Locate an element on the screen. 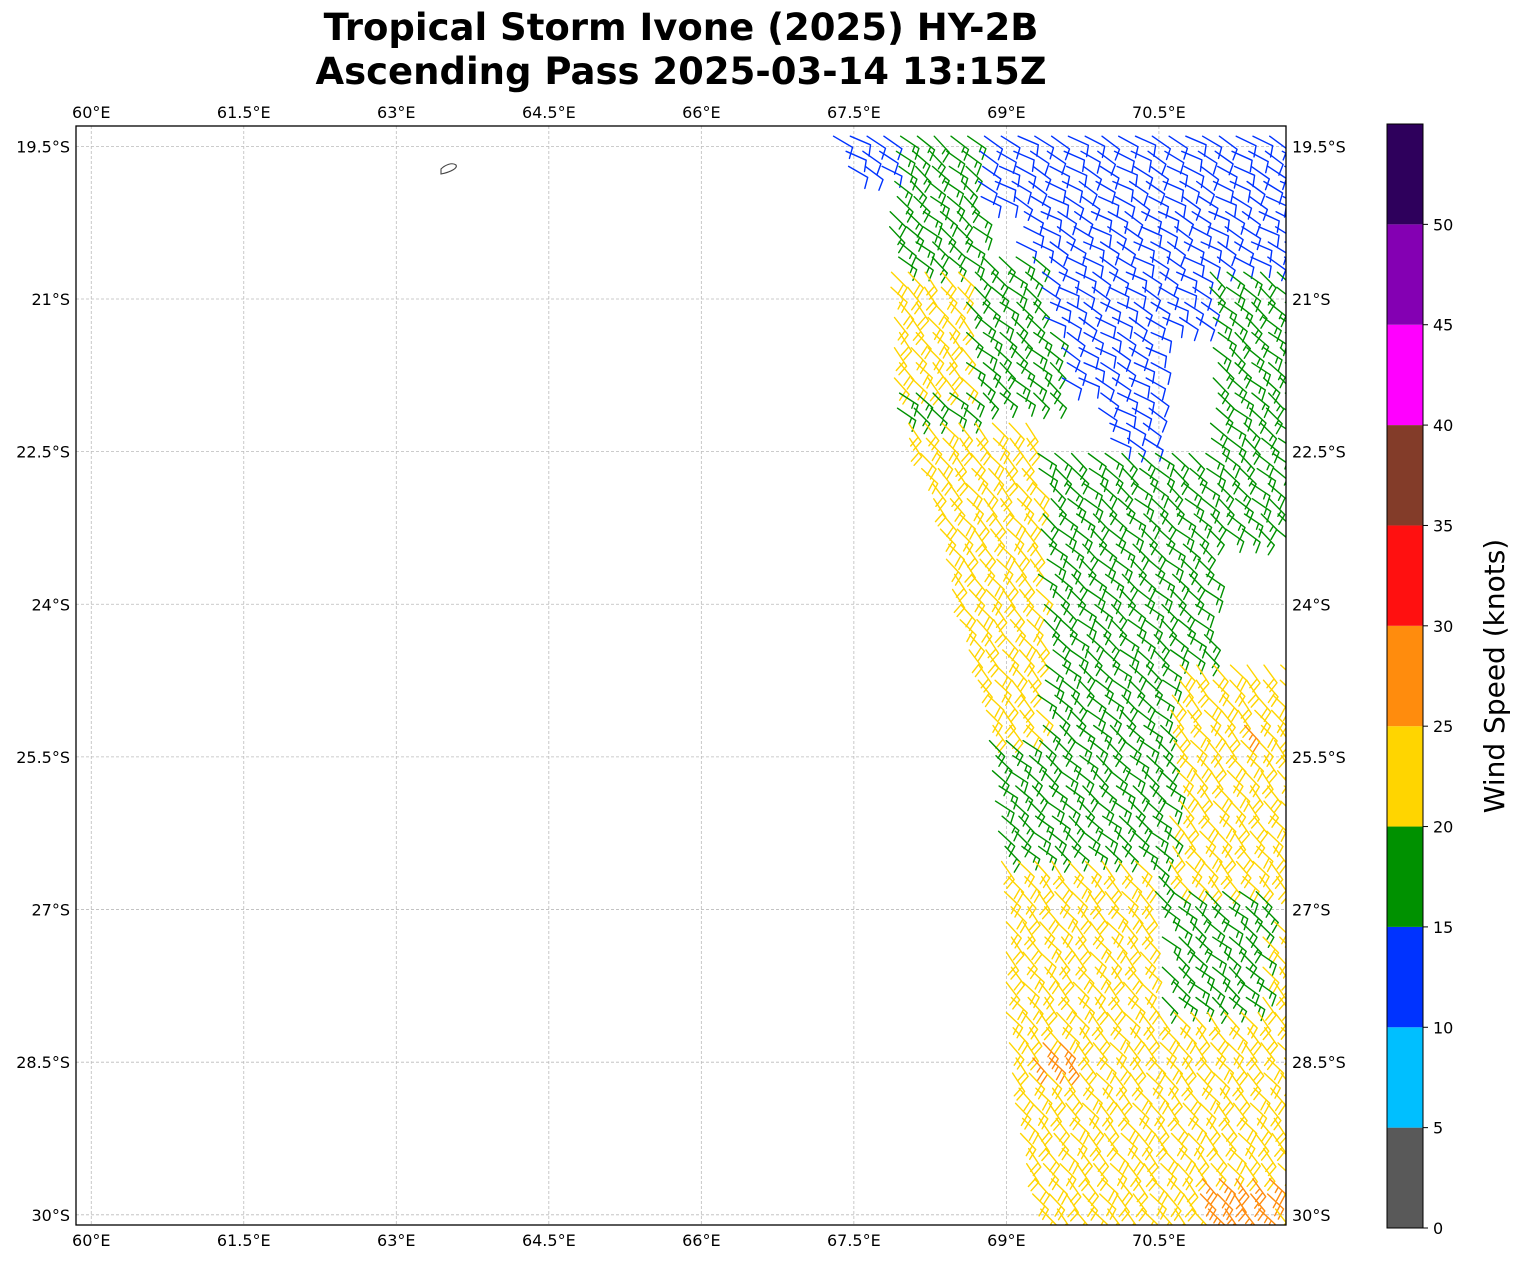  lat-tick-label-right: 25.5°S is located at coordinates (1319, 757).